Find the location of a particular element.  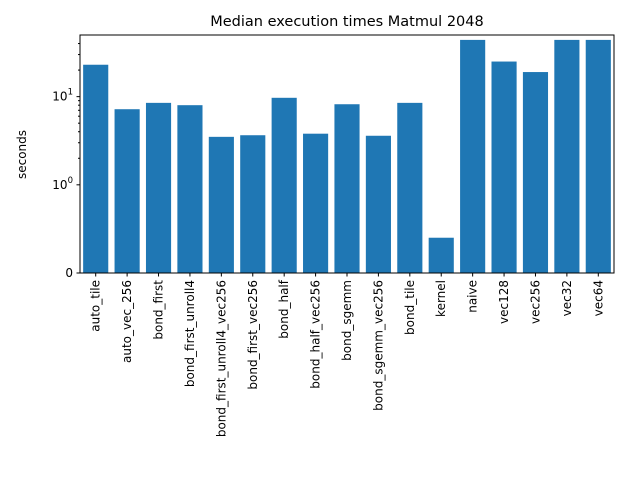

bar-bond_tile is located at coordinates (410, 188).